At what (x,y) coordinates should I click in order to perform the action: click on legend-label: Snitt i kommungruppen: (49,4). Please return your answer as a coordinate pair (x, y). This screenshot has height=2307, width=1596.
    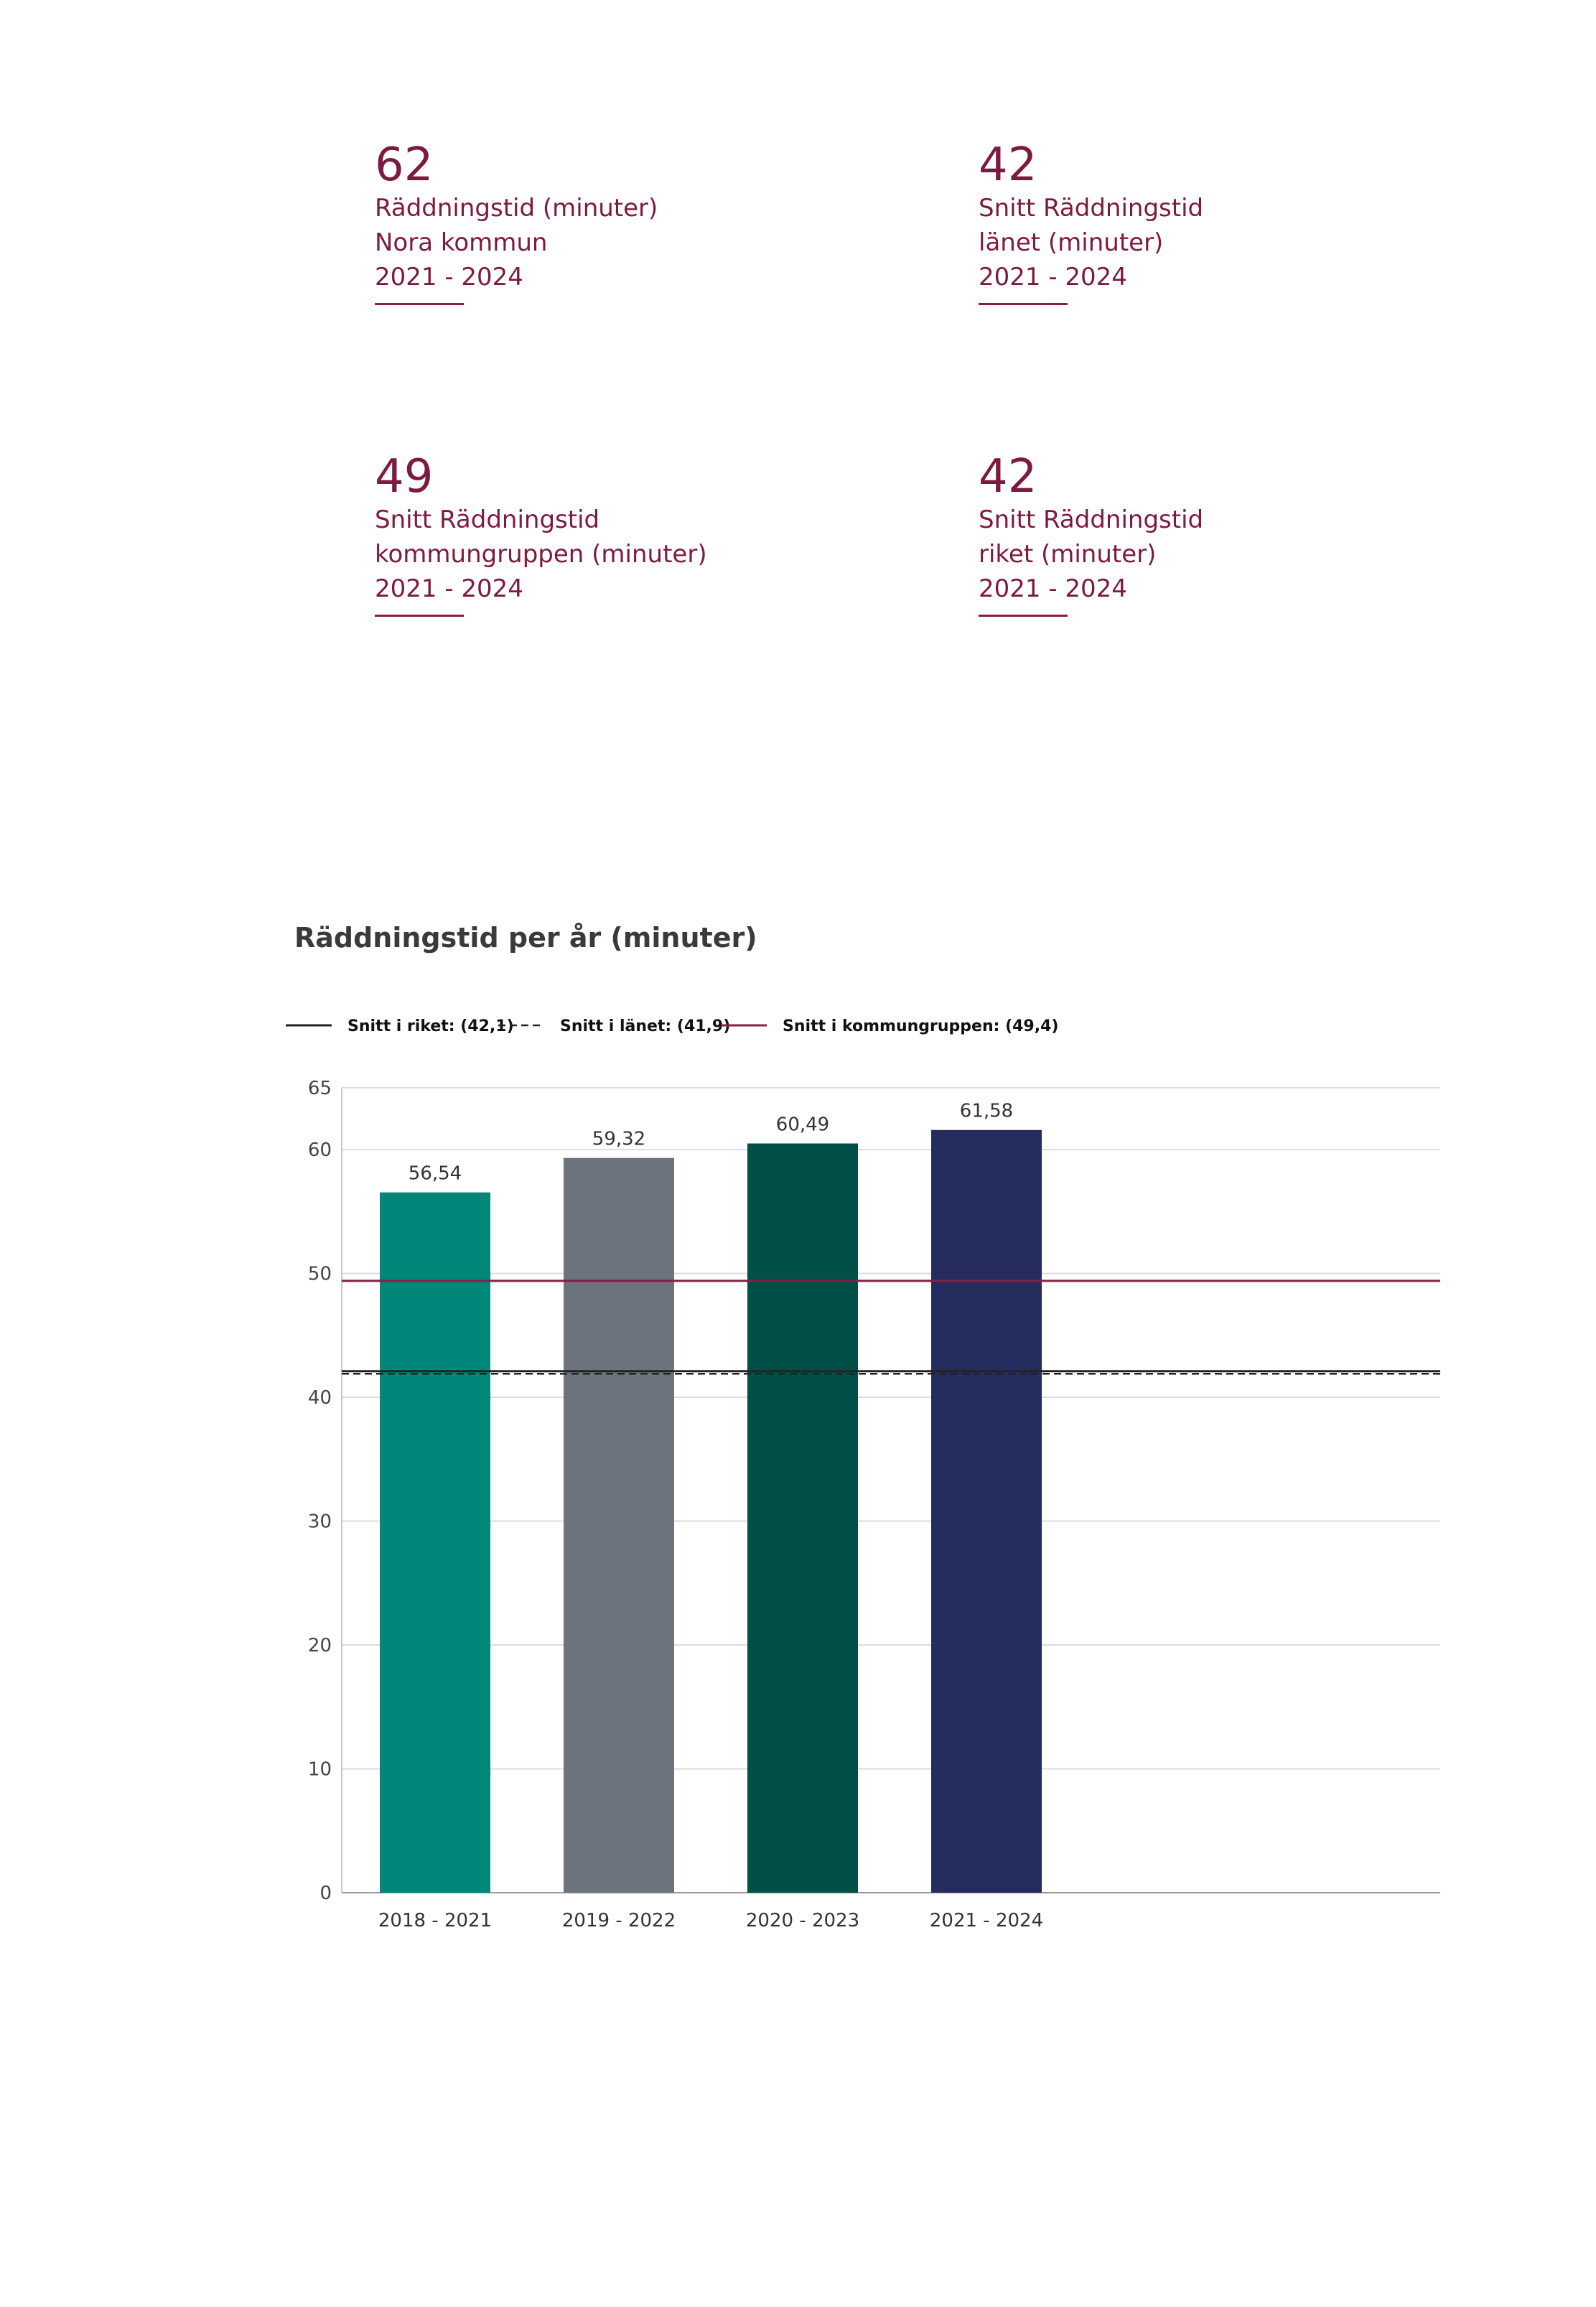
    Looking at the image, I should click on (920, 1026).